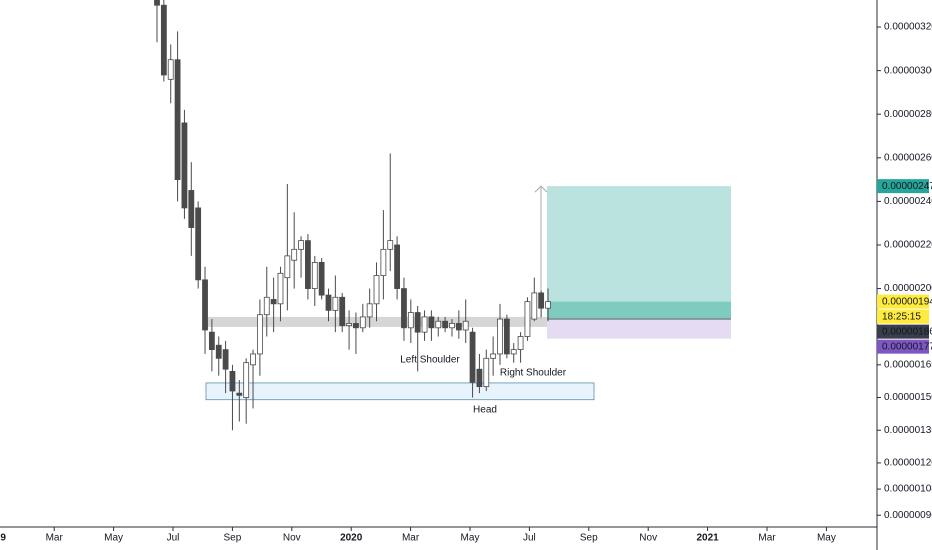 The height and width of the screenshot is (550, 932). I want to click on y-tick-label: 0.00000260, so click(908, 157).